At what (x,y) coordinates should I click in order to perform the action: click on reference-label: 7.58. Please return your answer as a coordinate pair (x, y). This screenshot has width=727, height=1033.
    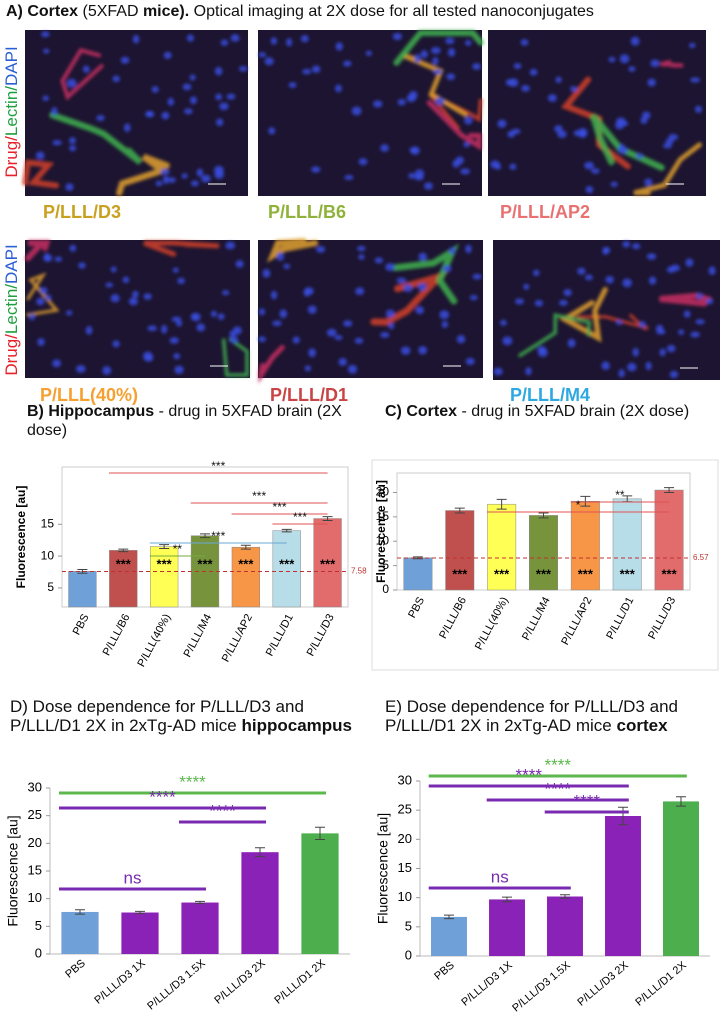
    Looking at the image, I should click on (359, 571).